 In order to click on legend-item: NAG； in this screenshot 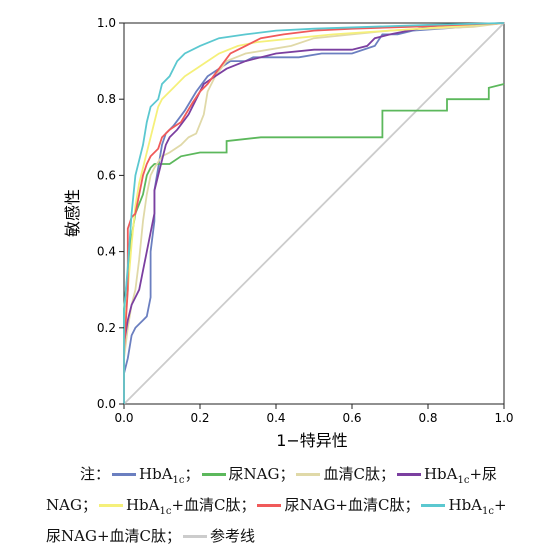, I will do `click(71, 505)`.